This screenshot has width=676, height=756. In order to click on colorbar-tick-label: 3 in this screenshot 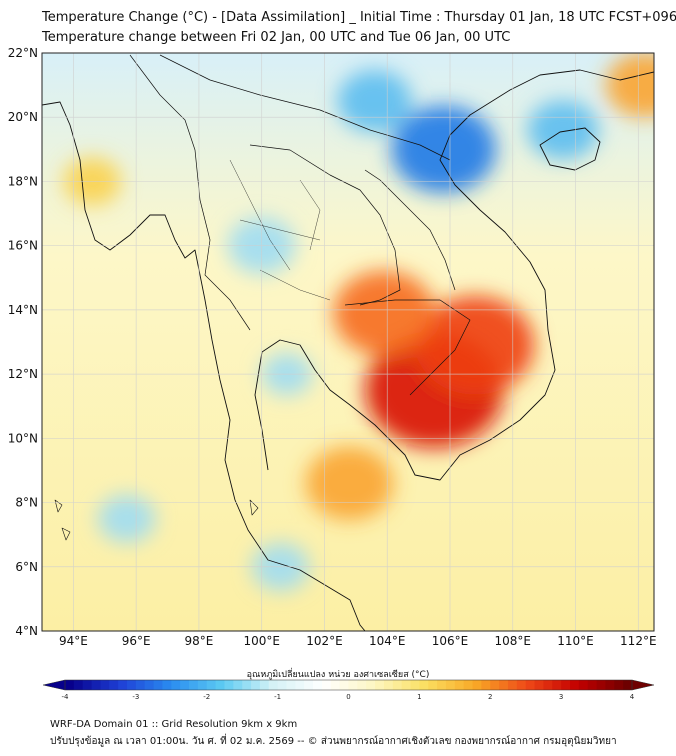, I will do `click(561, 697)`.